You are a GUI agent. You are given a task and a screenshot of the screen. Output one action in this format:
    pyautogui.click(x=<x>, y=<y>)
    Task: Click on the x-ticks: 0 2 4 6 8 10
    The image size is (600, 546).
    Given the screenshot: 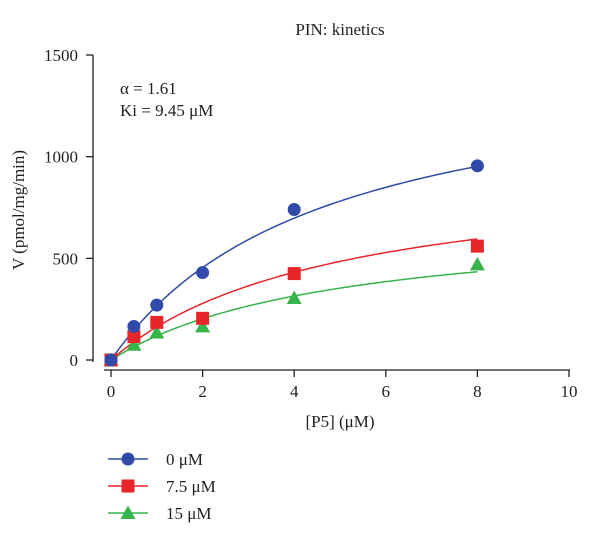 What is the action you would take?
    pyautogui.click(x=342, y=385)
    